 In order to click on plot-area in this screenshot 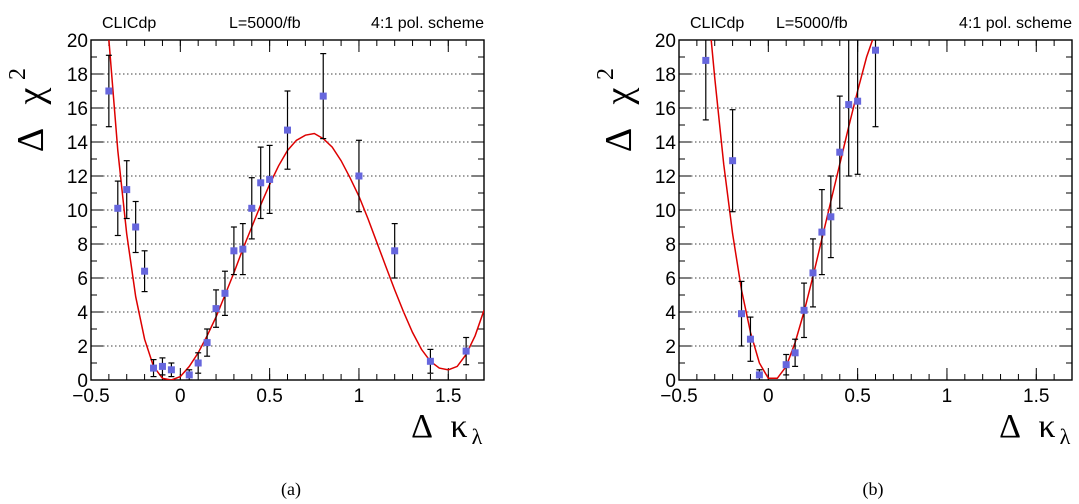, I will do `click(790, 210)`.